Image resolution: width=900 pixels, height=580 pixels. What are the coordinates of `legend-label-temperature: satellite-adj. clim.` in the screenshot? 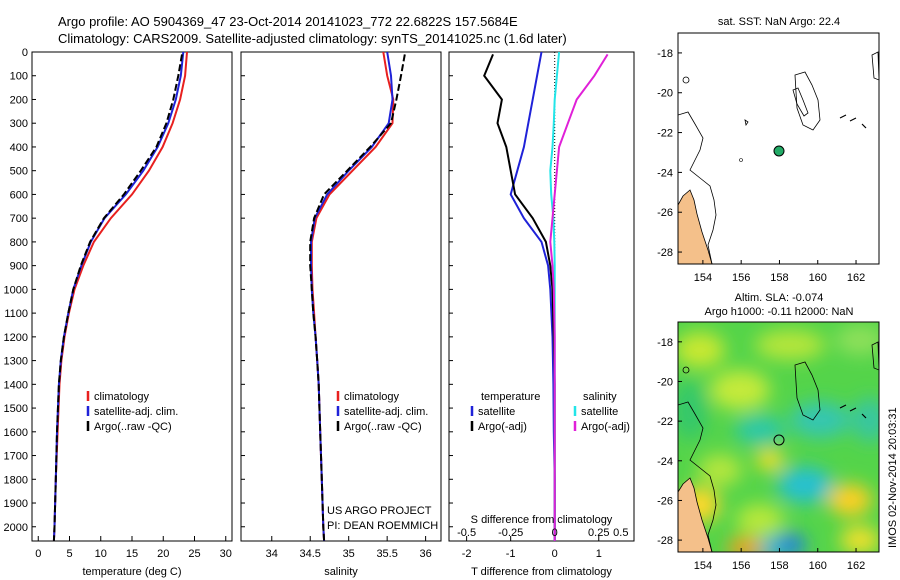 It's located at (136, 412).